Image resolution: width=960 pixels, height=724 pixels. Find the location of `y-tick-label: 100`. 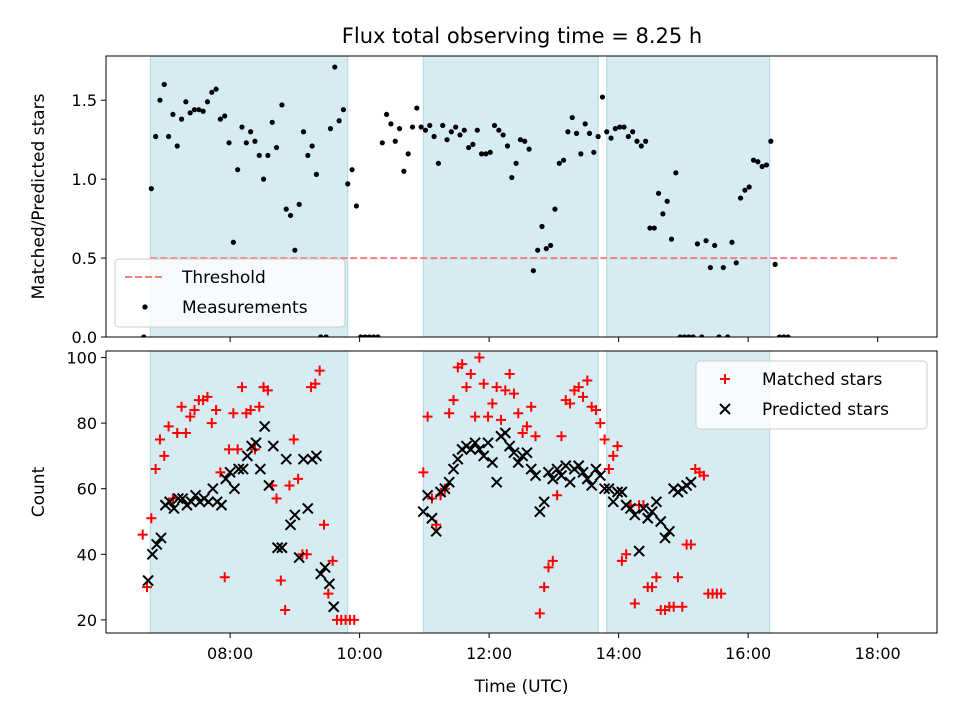

y-tick-label: 100 is located at coordinates (81, 358).